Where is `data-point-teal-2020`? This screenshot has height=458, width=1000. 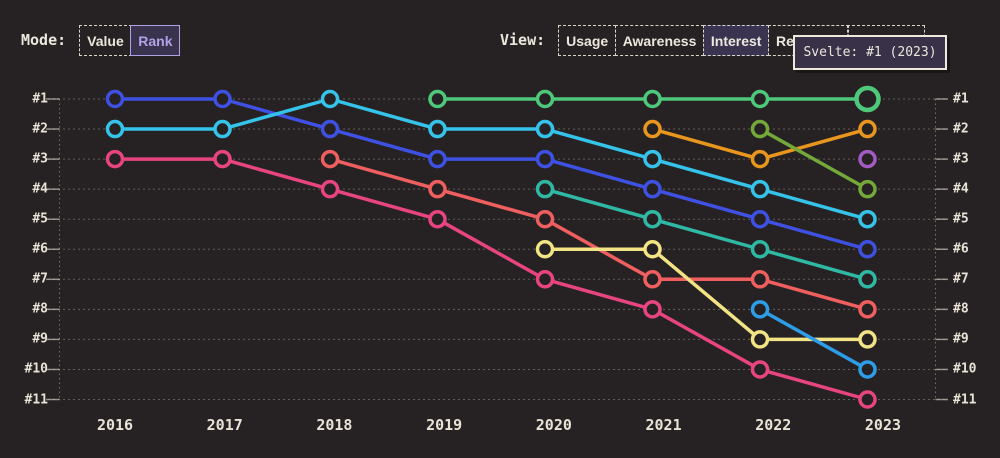
data-point-teal-2020 is located at coordinates (545, 189).